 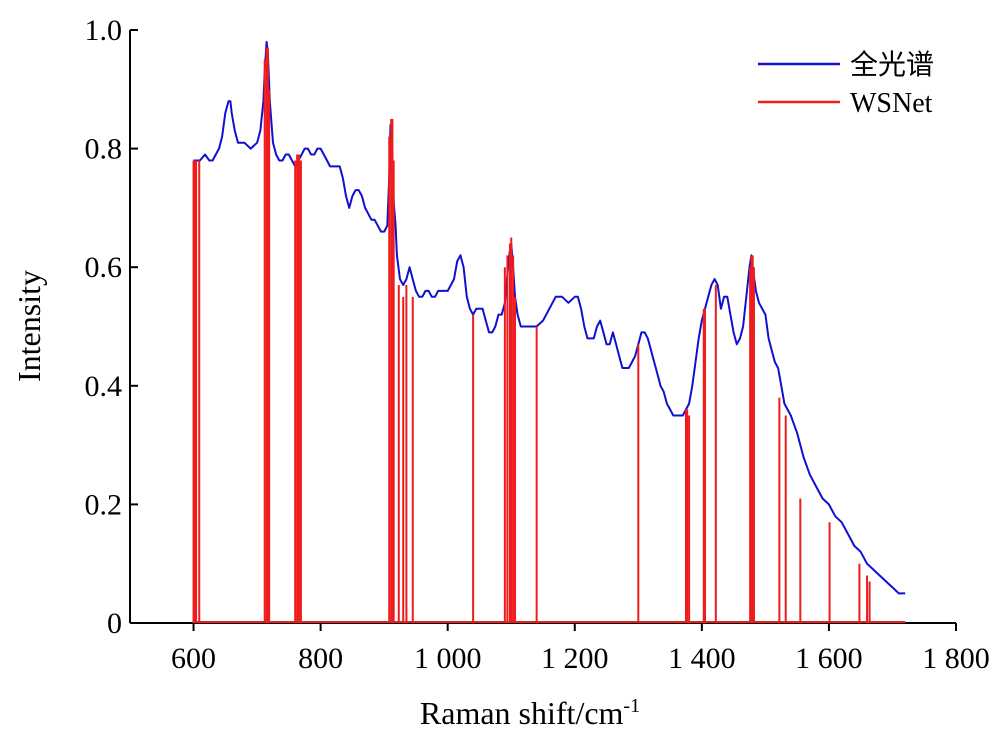 What do you see at coordinates (104, 386) in the screenshot?
I see `y-tick-label: 0.4` at bounding box center [104, 386].